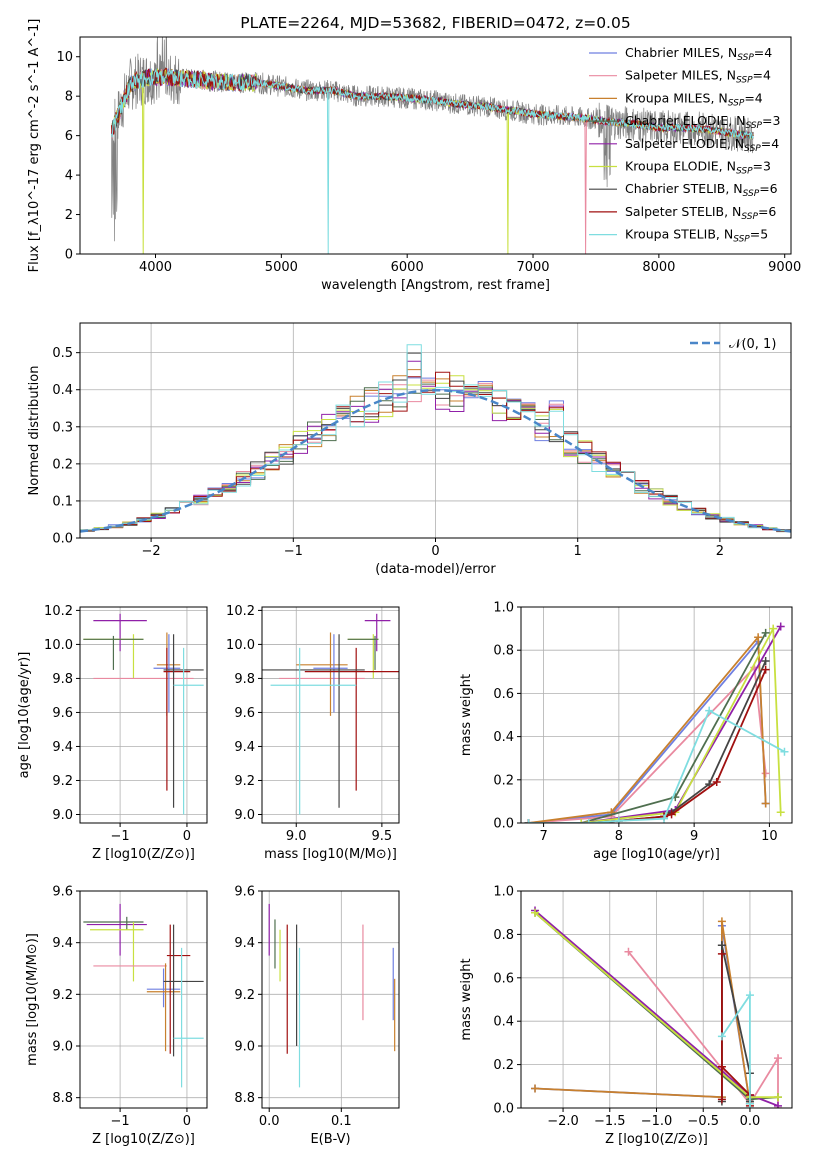  I want to click on x-tick-label: 7000, so click(532, 267).